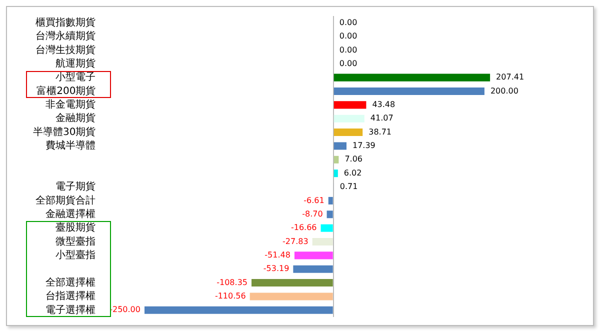 The image size is (600, 333). I want to click on data-label: -6.61, so click(314, 200).